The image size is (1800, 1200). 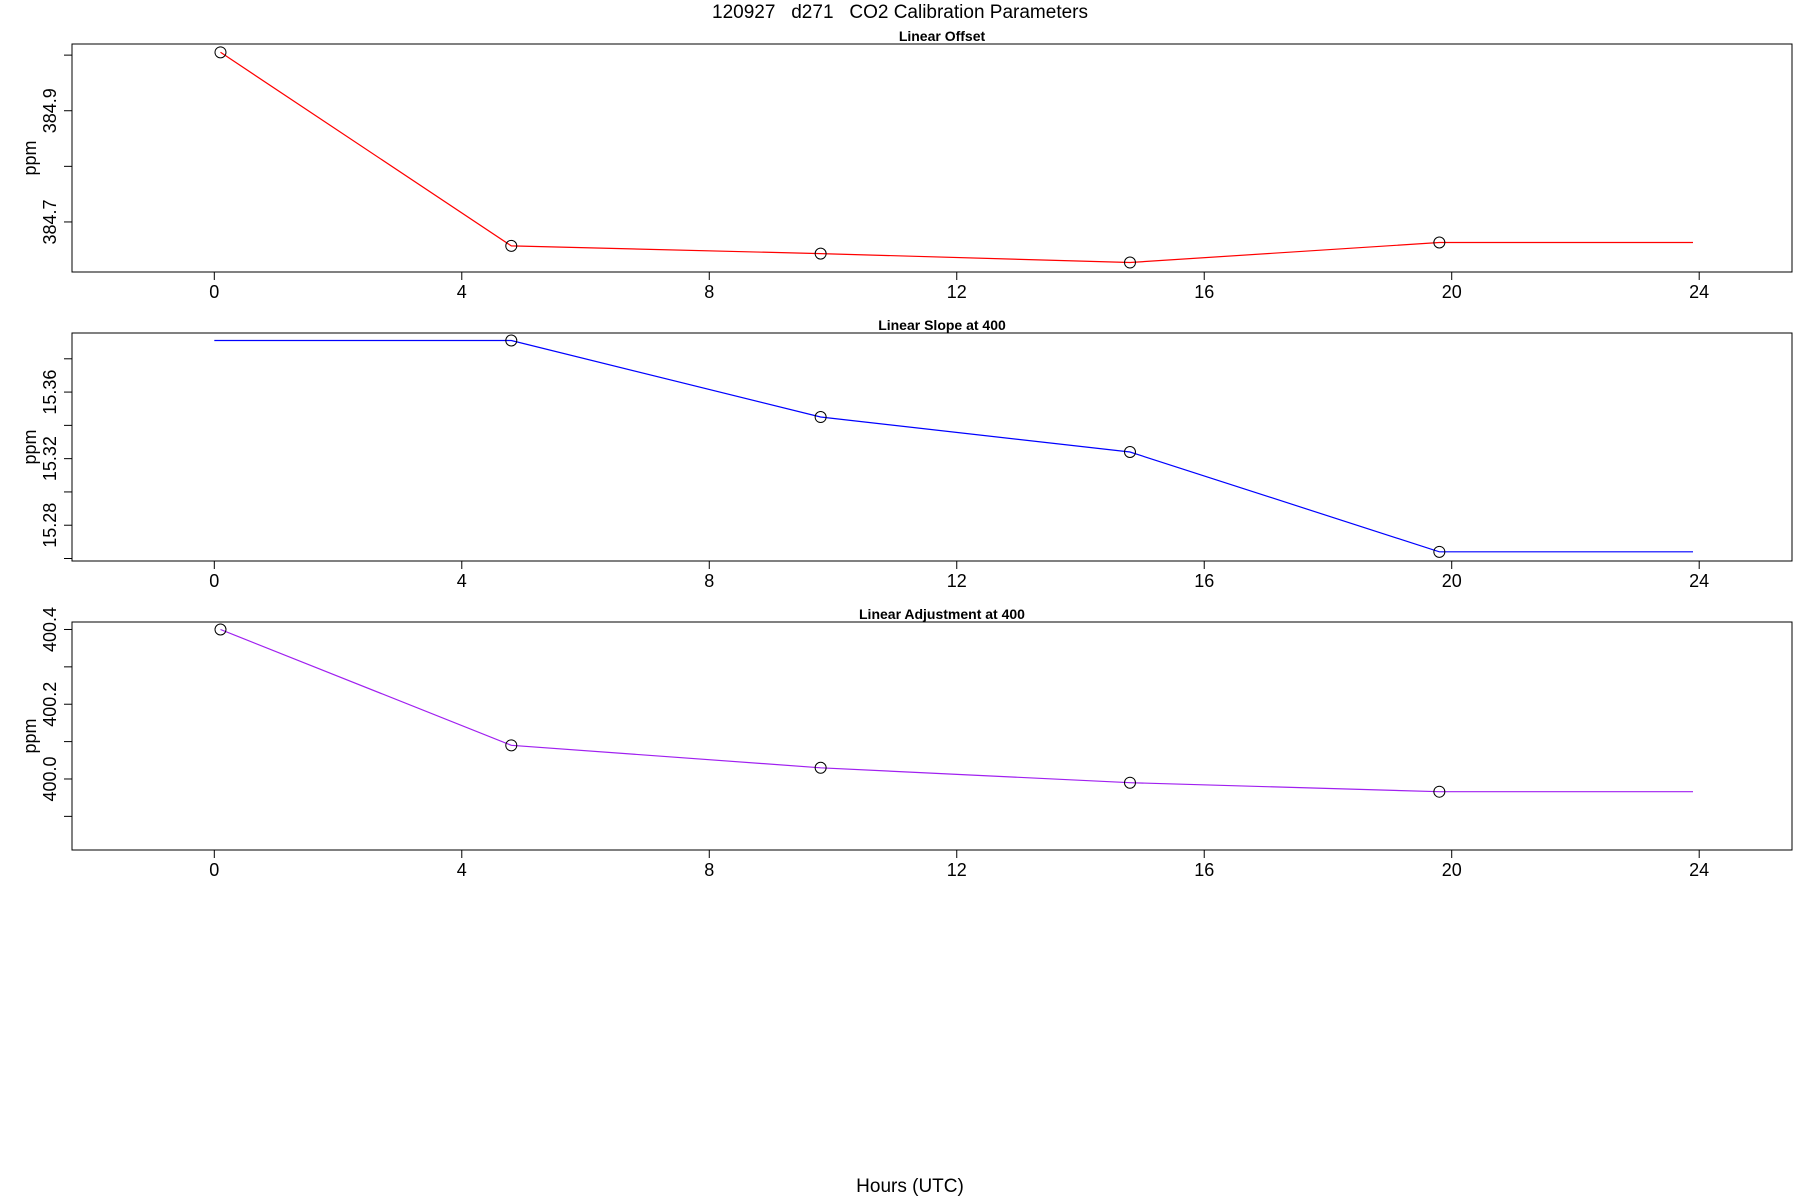 I want to click on panel-title: Linear Offset, so click(x=942, y=36).